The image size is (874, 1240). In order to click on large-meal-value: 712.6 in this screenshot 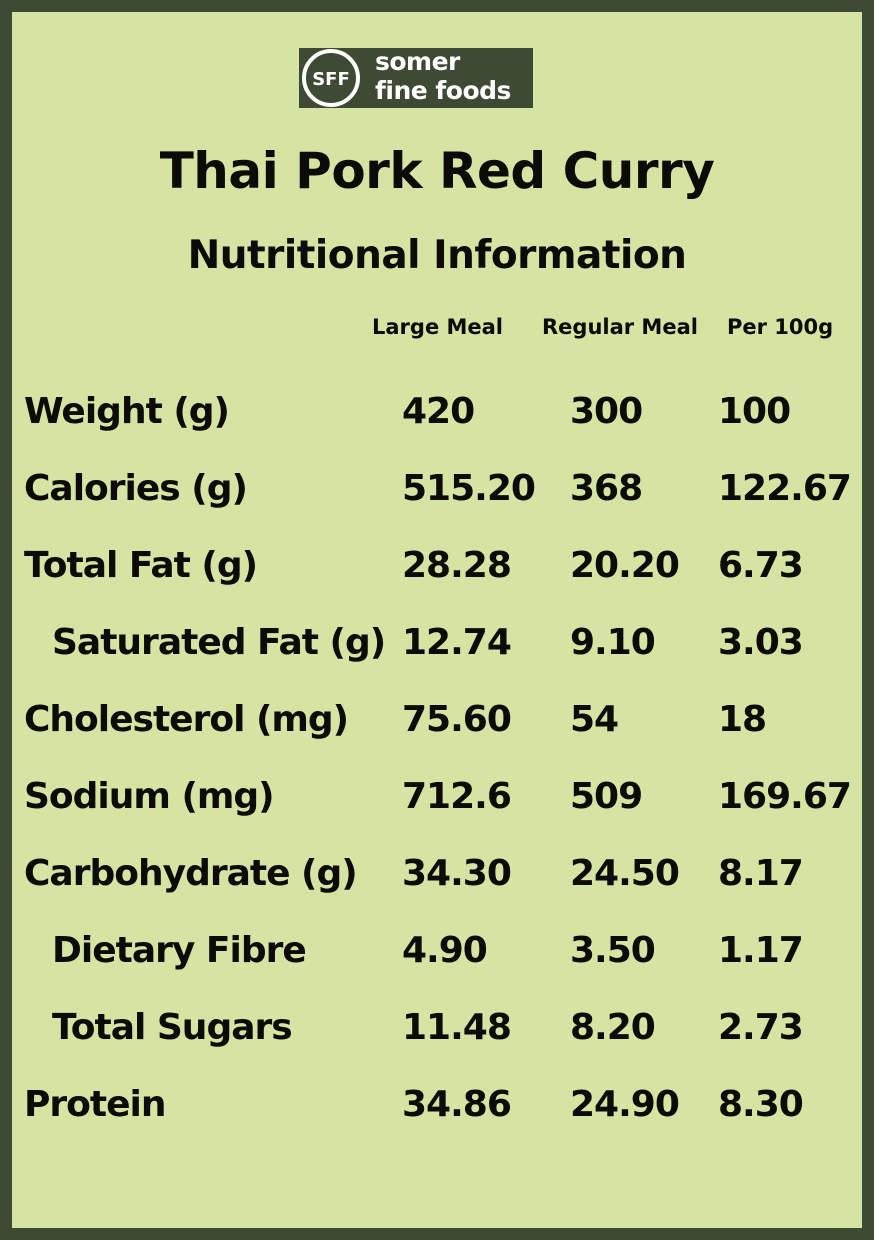, I will do `click(457, 796)`.